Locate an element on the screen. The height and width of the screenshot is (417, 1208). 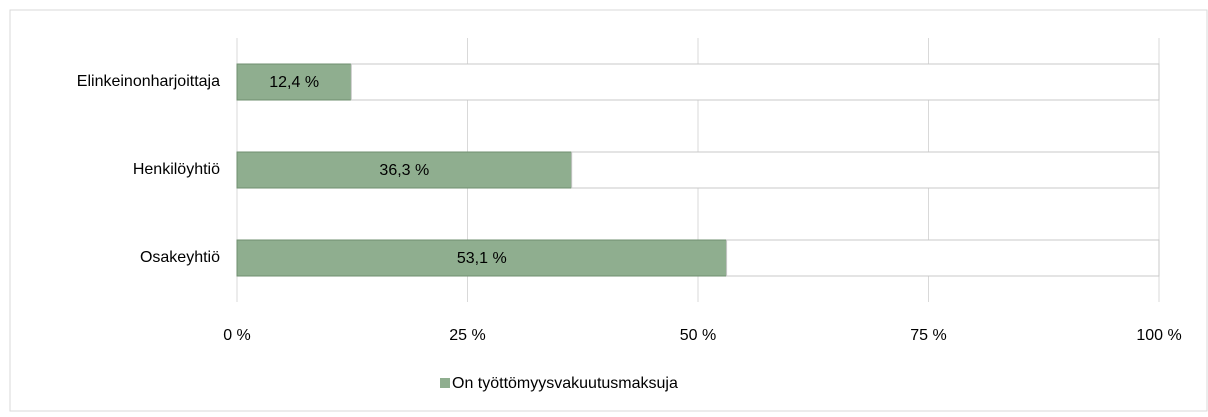
data-label: 36,3 % is located at coordinates (404, 170).